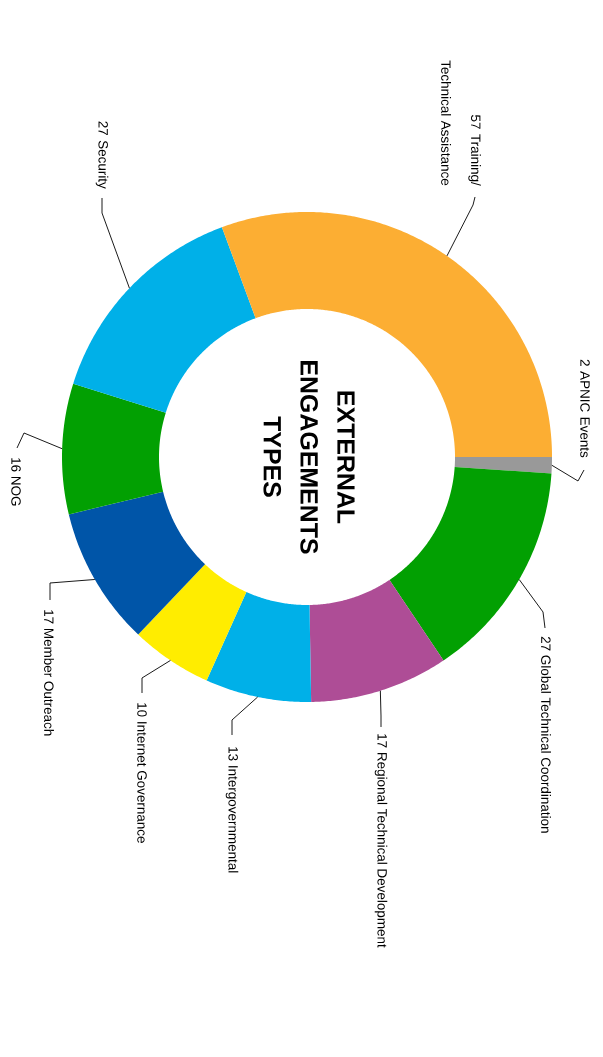  Describe the element at coordinates (142, 782) in the screenshot. I see `slice-label: Internet Governance` at that location.